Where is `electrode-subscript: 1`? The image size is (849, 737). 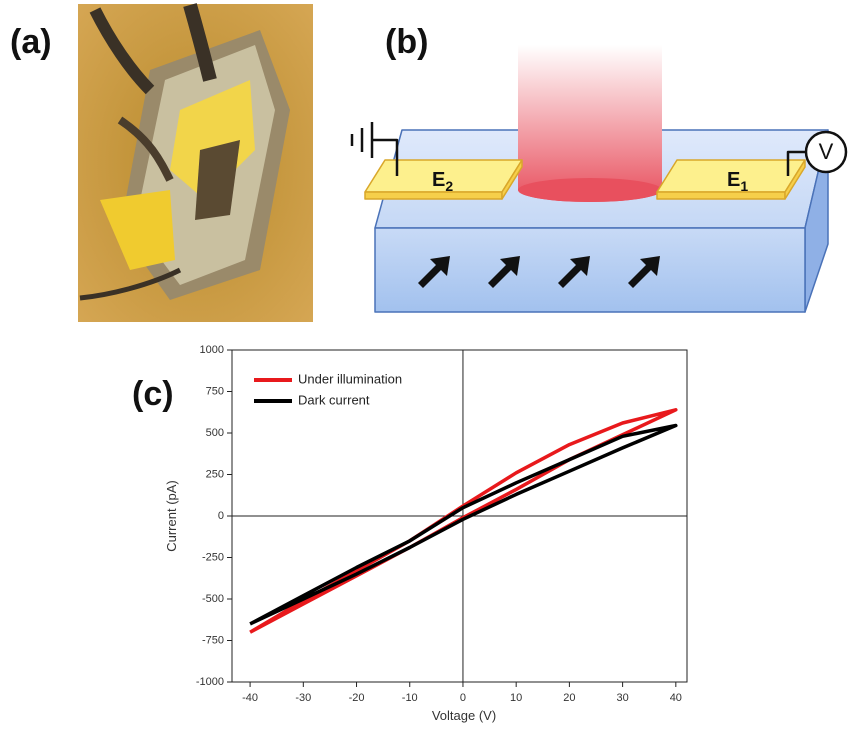 electrode-subscript: 1 is located at coordinates (744, 186).